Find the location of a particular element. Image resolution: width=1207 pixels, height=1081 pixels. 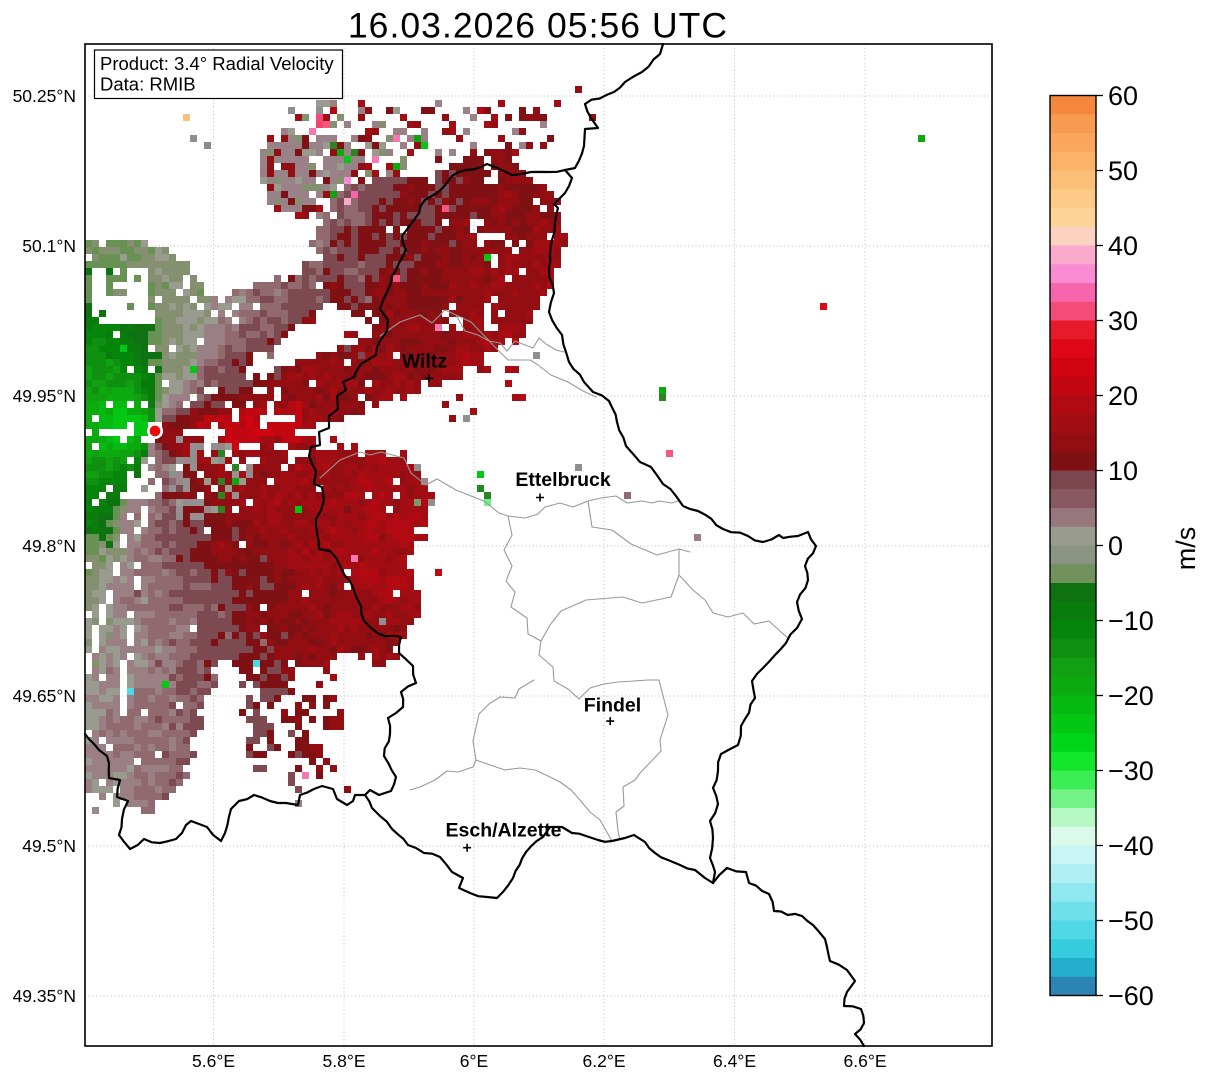

svg-text: −10 is located at coordinates (1131, 621).